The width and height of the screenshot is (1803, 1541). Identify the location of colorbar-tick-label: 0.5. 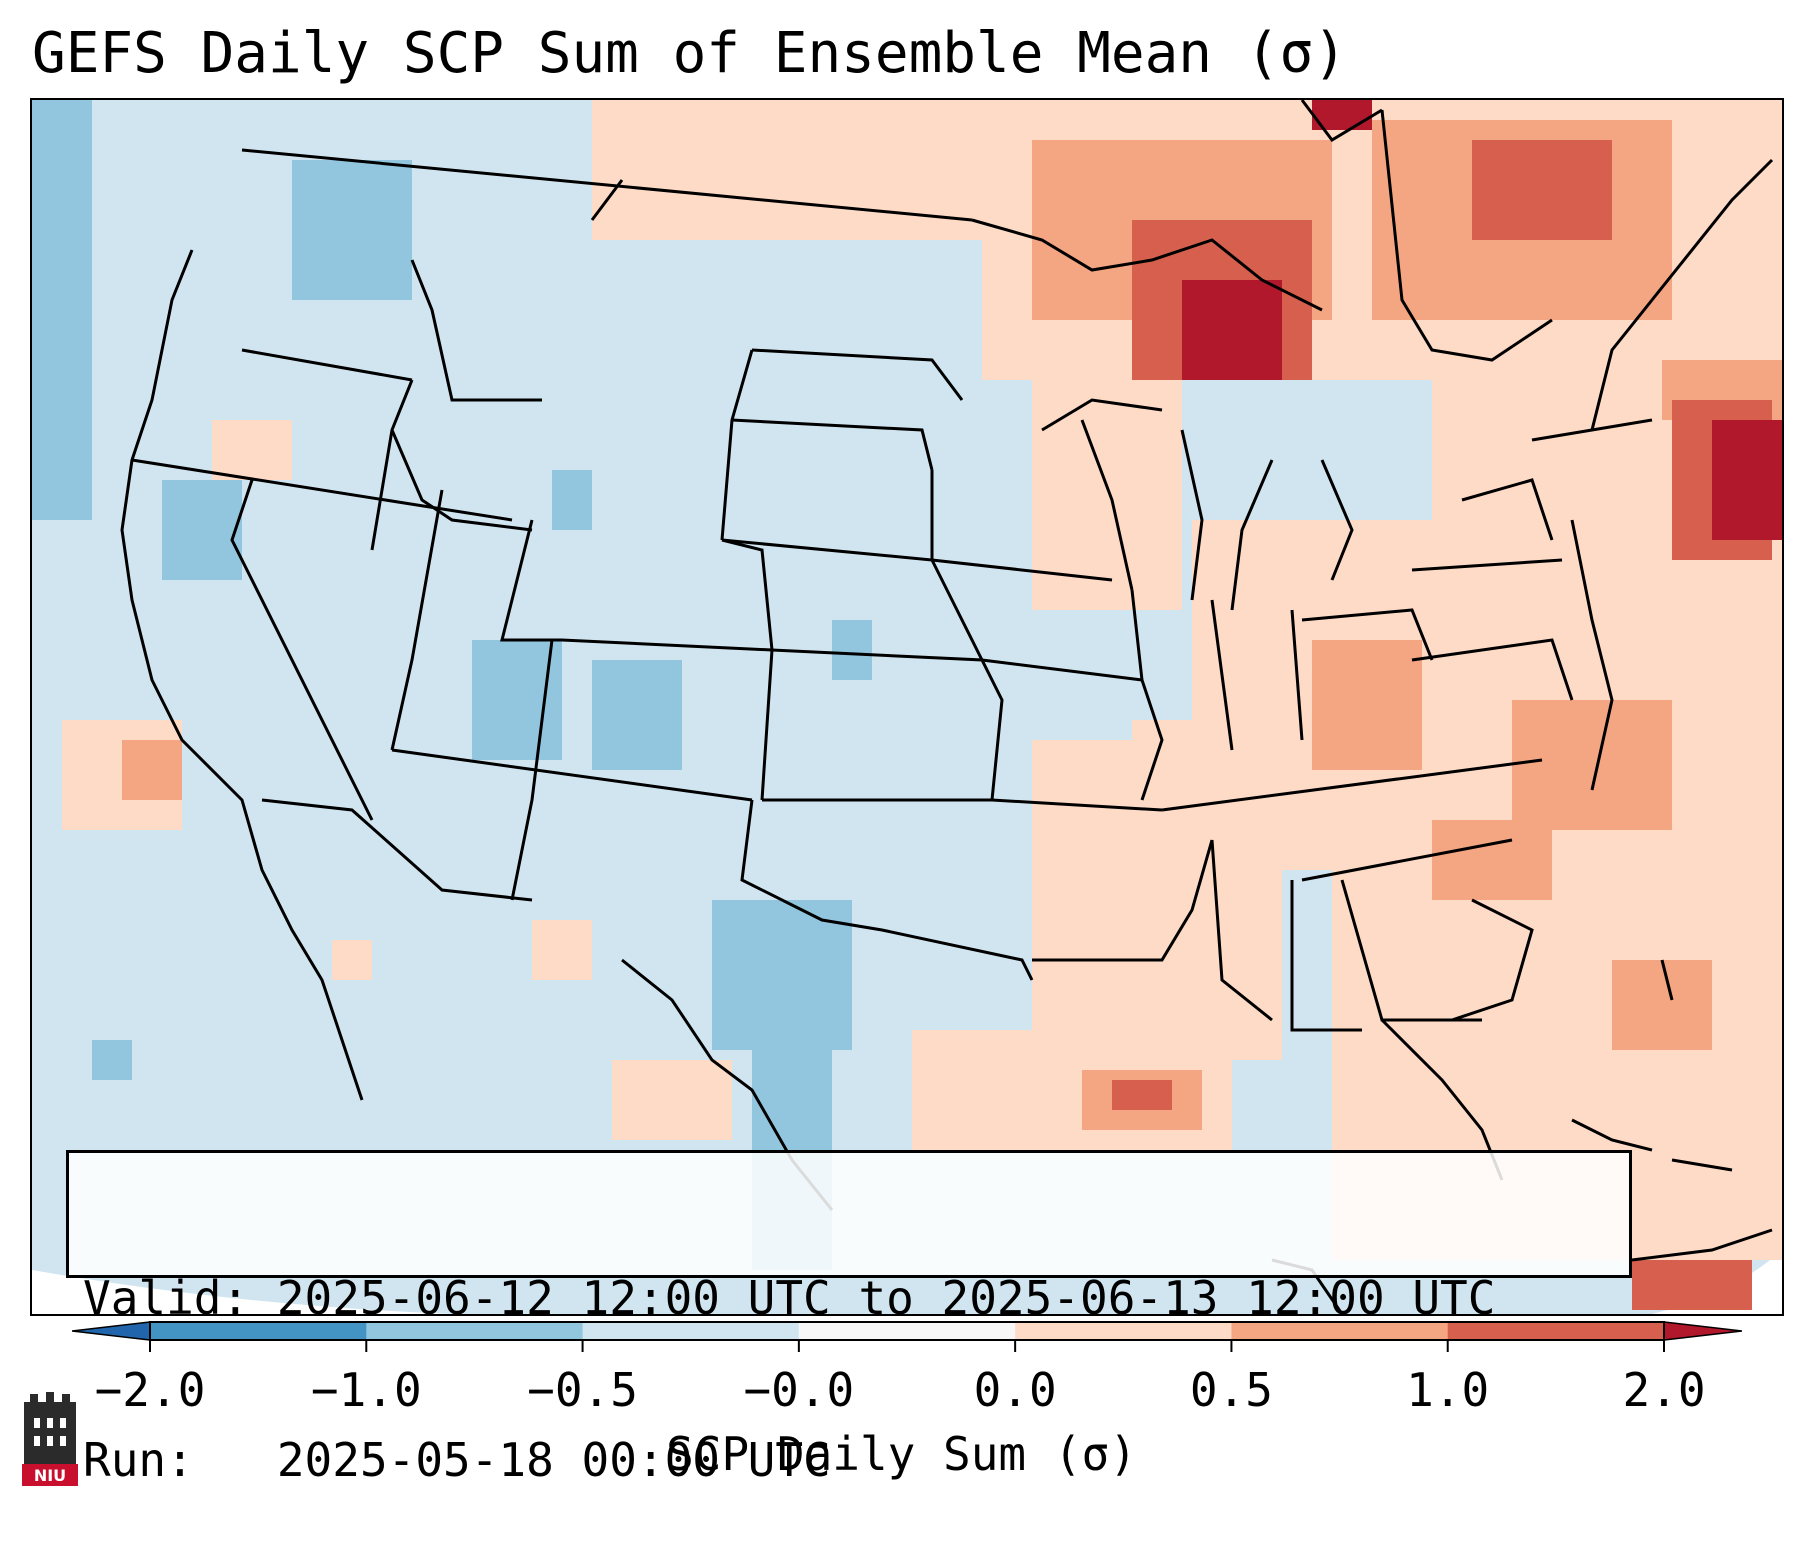
(1231, 1390).